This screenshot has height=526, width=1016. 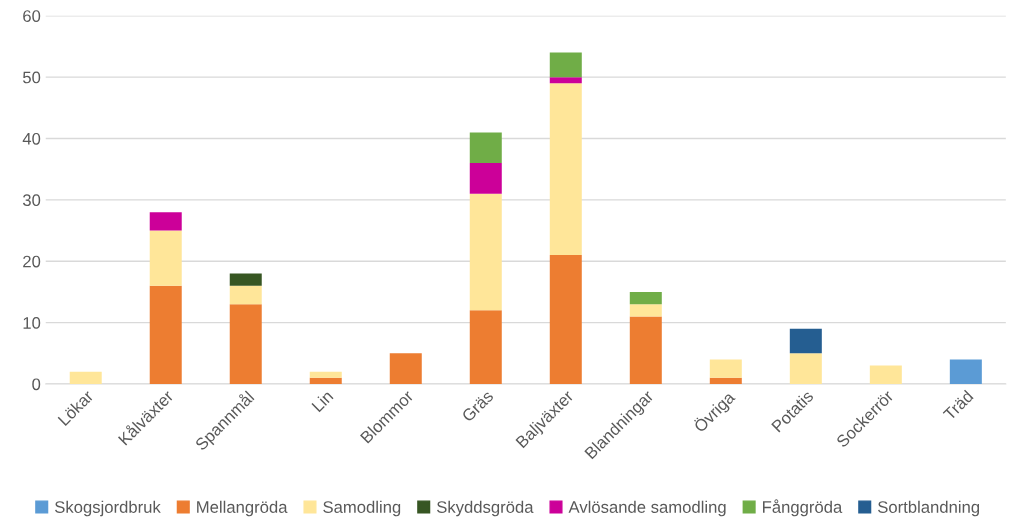 I want to click on legend-label: Avlösande samodling, so click(x=647, y=508).